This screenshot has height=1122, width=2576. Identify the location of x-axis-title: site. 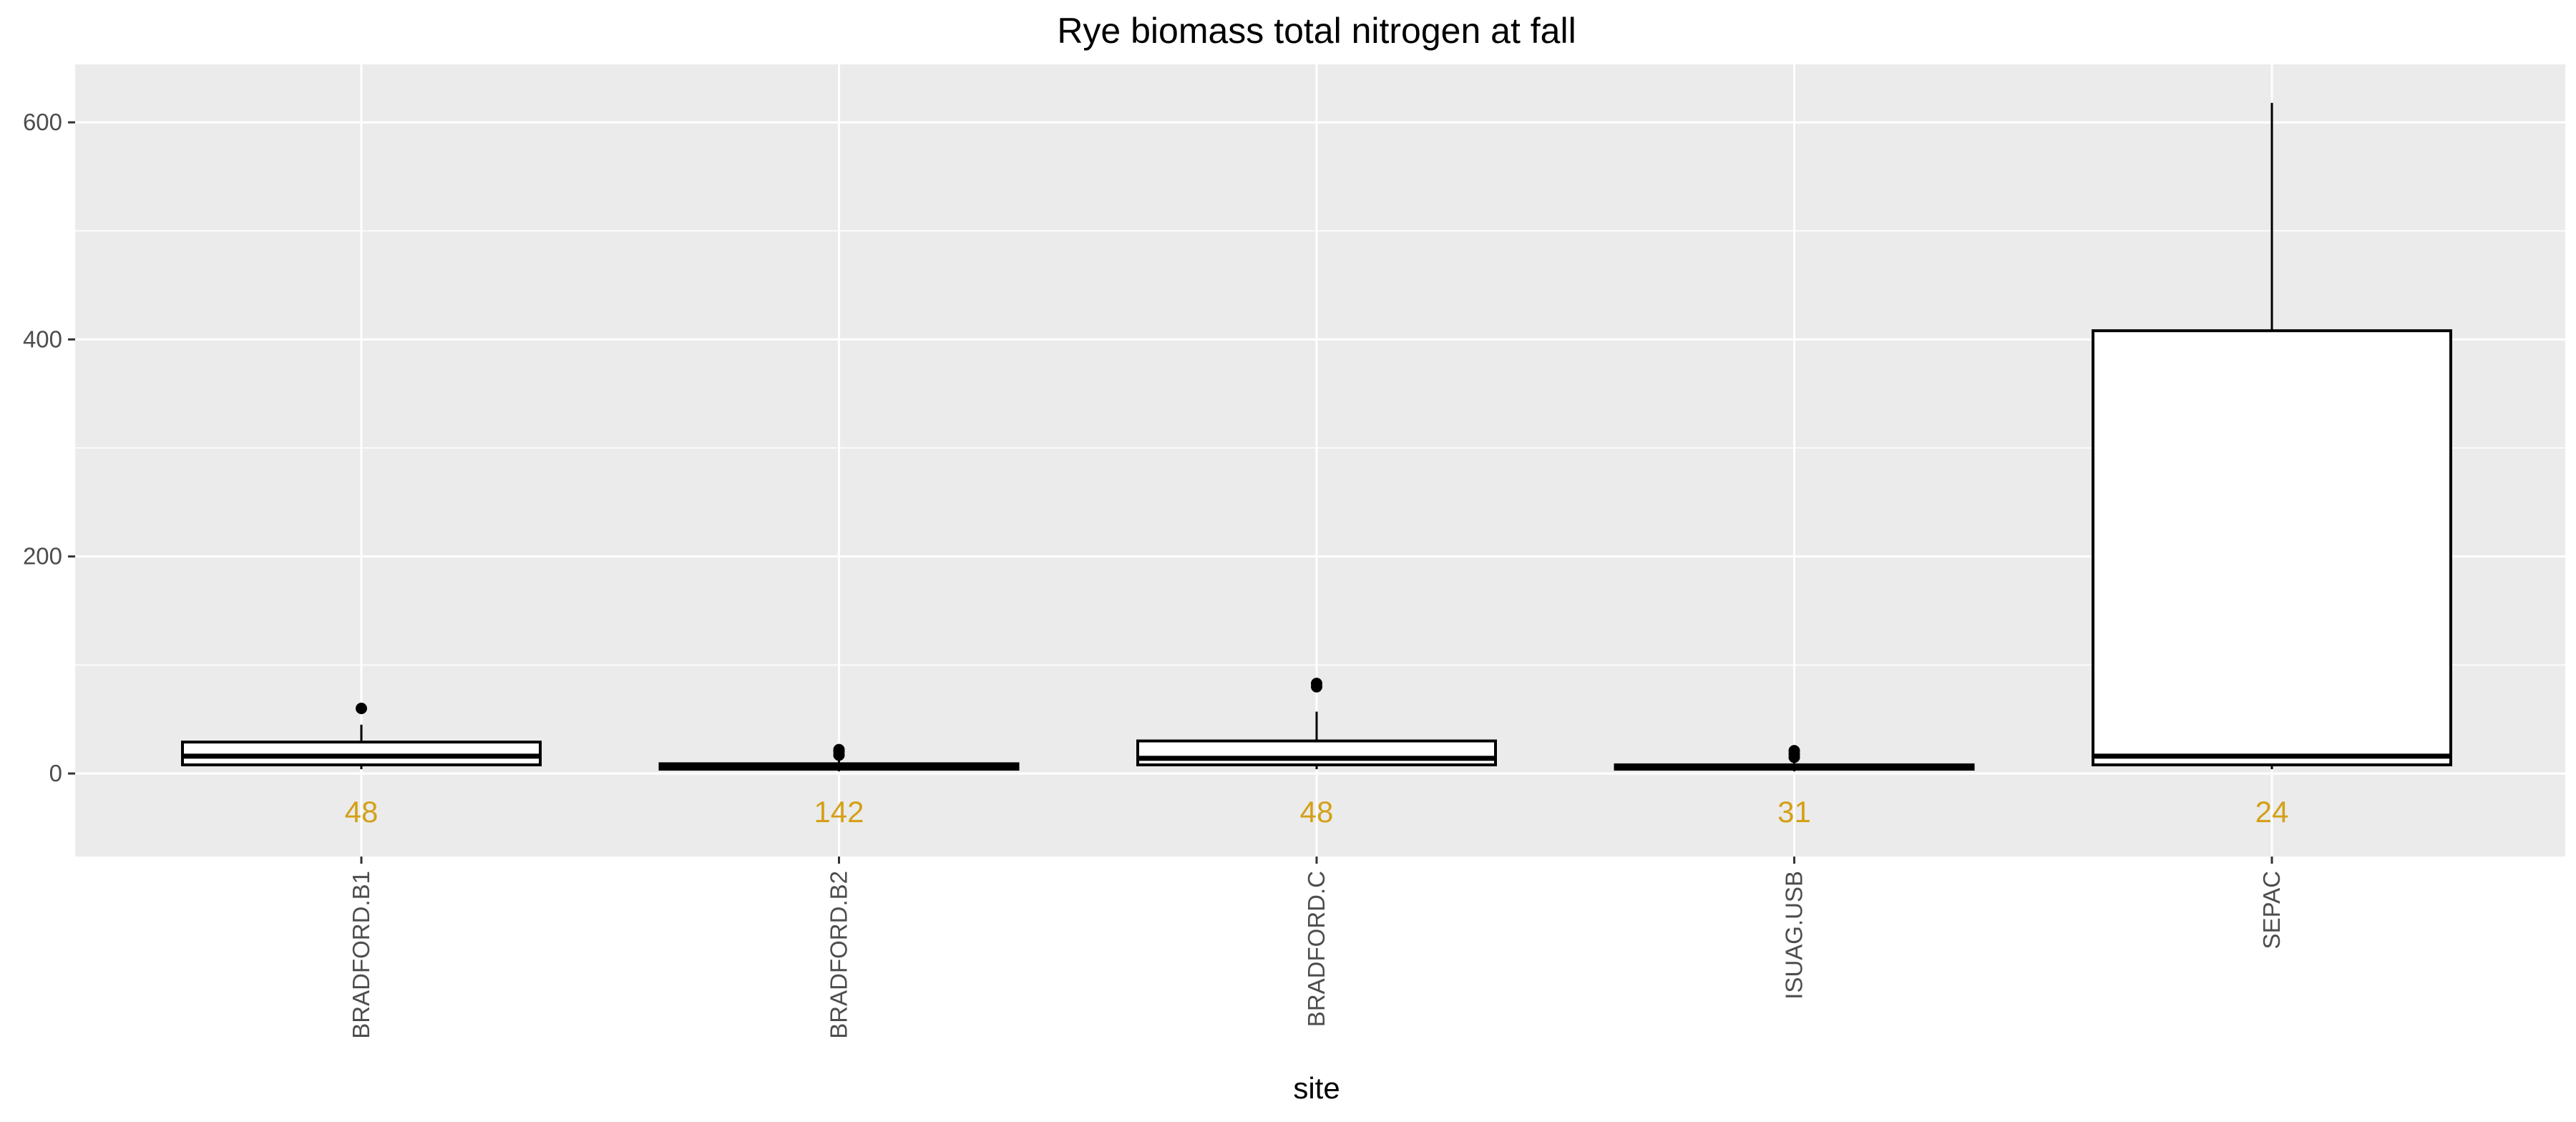
(1316, 1088).